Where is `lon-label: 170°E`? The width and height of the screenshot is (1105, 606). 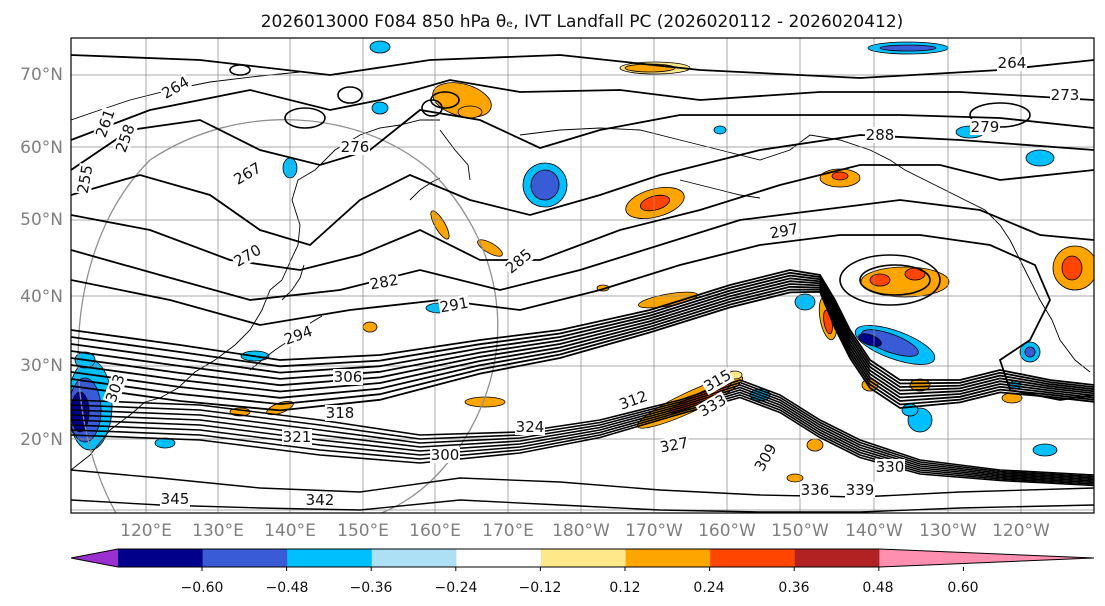
lon-label: 170°E is located at coordinates (508, 531).